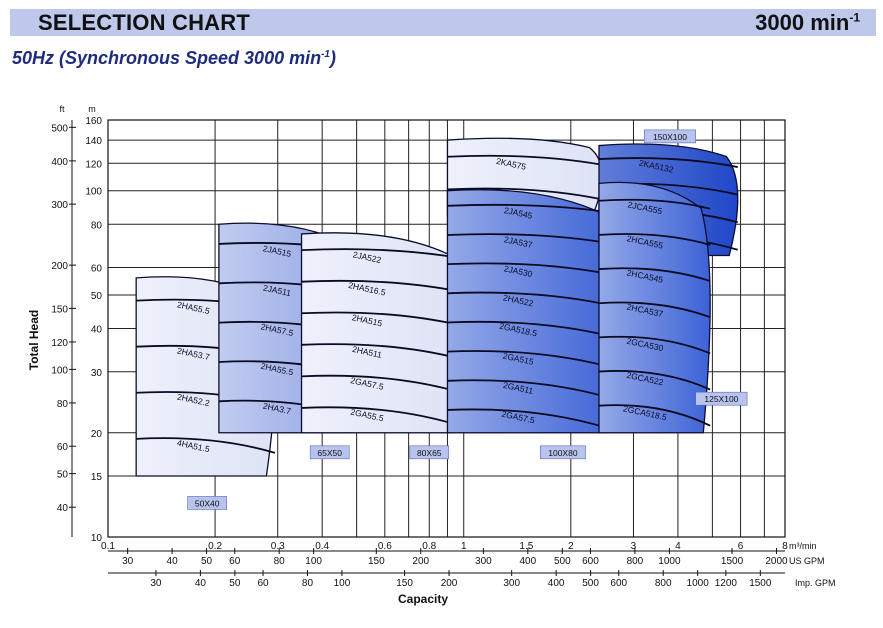  Describe the element at coordinates (618, 583) in the screenshot. I see `x-tick-imp-gpm: 600` at that location.